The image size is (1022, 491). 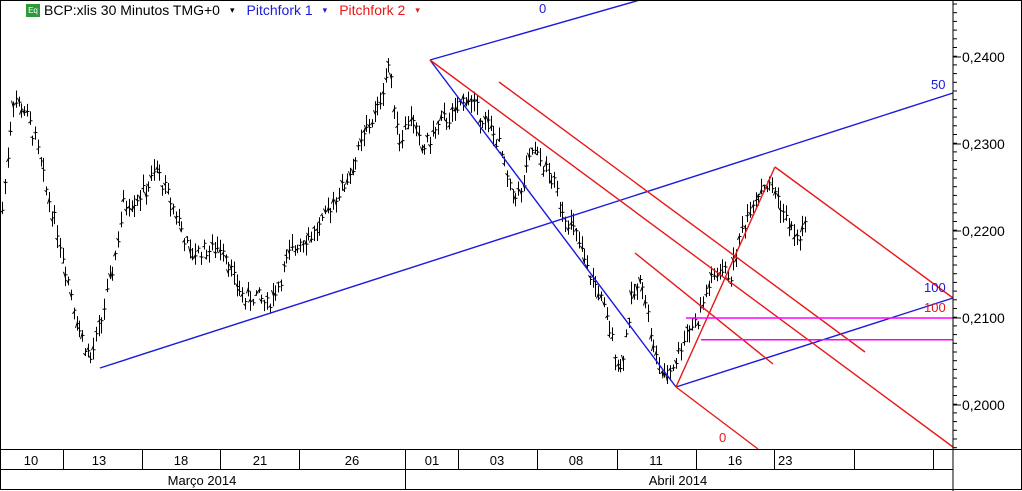 I want to click on instrument-title: BCP:xlis 30 Minutos TMG+0, so click(x=132, y=10).